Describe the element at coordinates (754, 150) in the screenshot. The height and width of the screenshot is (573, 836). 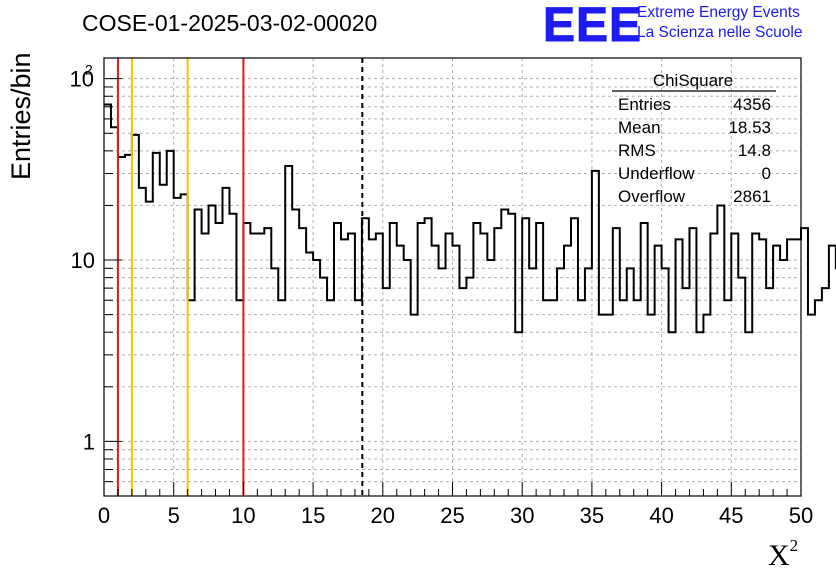
I see `stats-value: 14.8` at that location.